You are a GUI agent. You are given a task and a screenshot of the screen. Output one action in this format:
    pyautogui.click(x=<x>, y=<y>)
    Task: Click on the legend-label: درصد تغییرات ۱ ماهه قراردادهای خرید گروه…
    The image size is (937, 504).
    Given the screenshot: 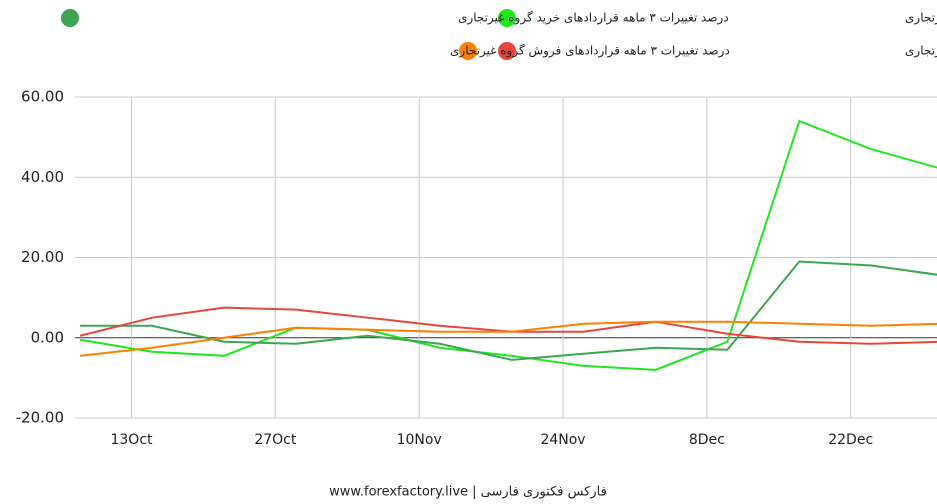 What is the action you would take?
    pyautogui.click(x=921, y=18)
    